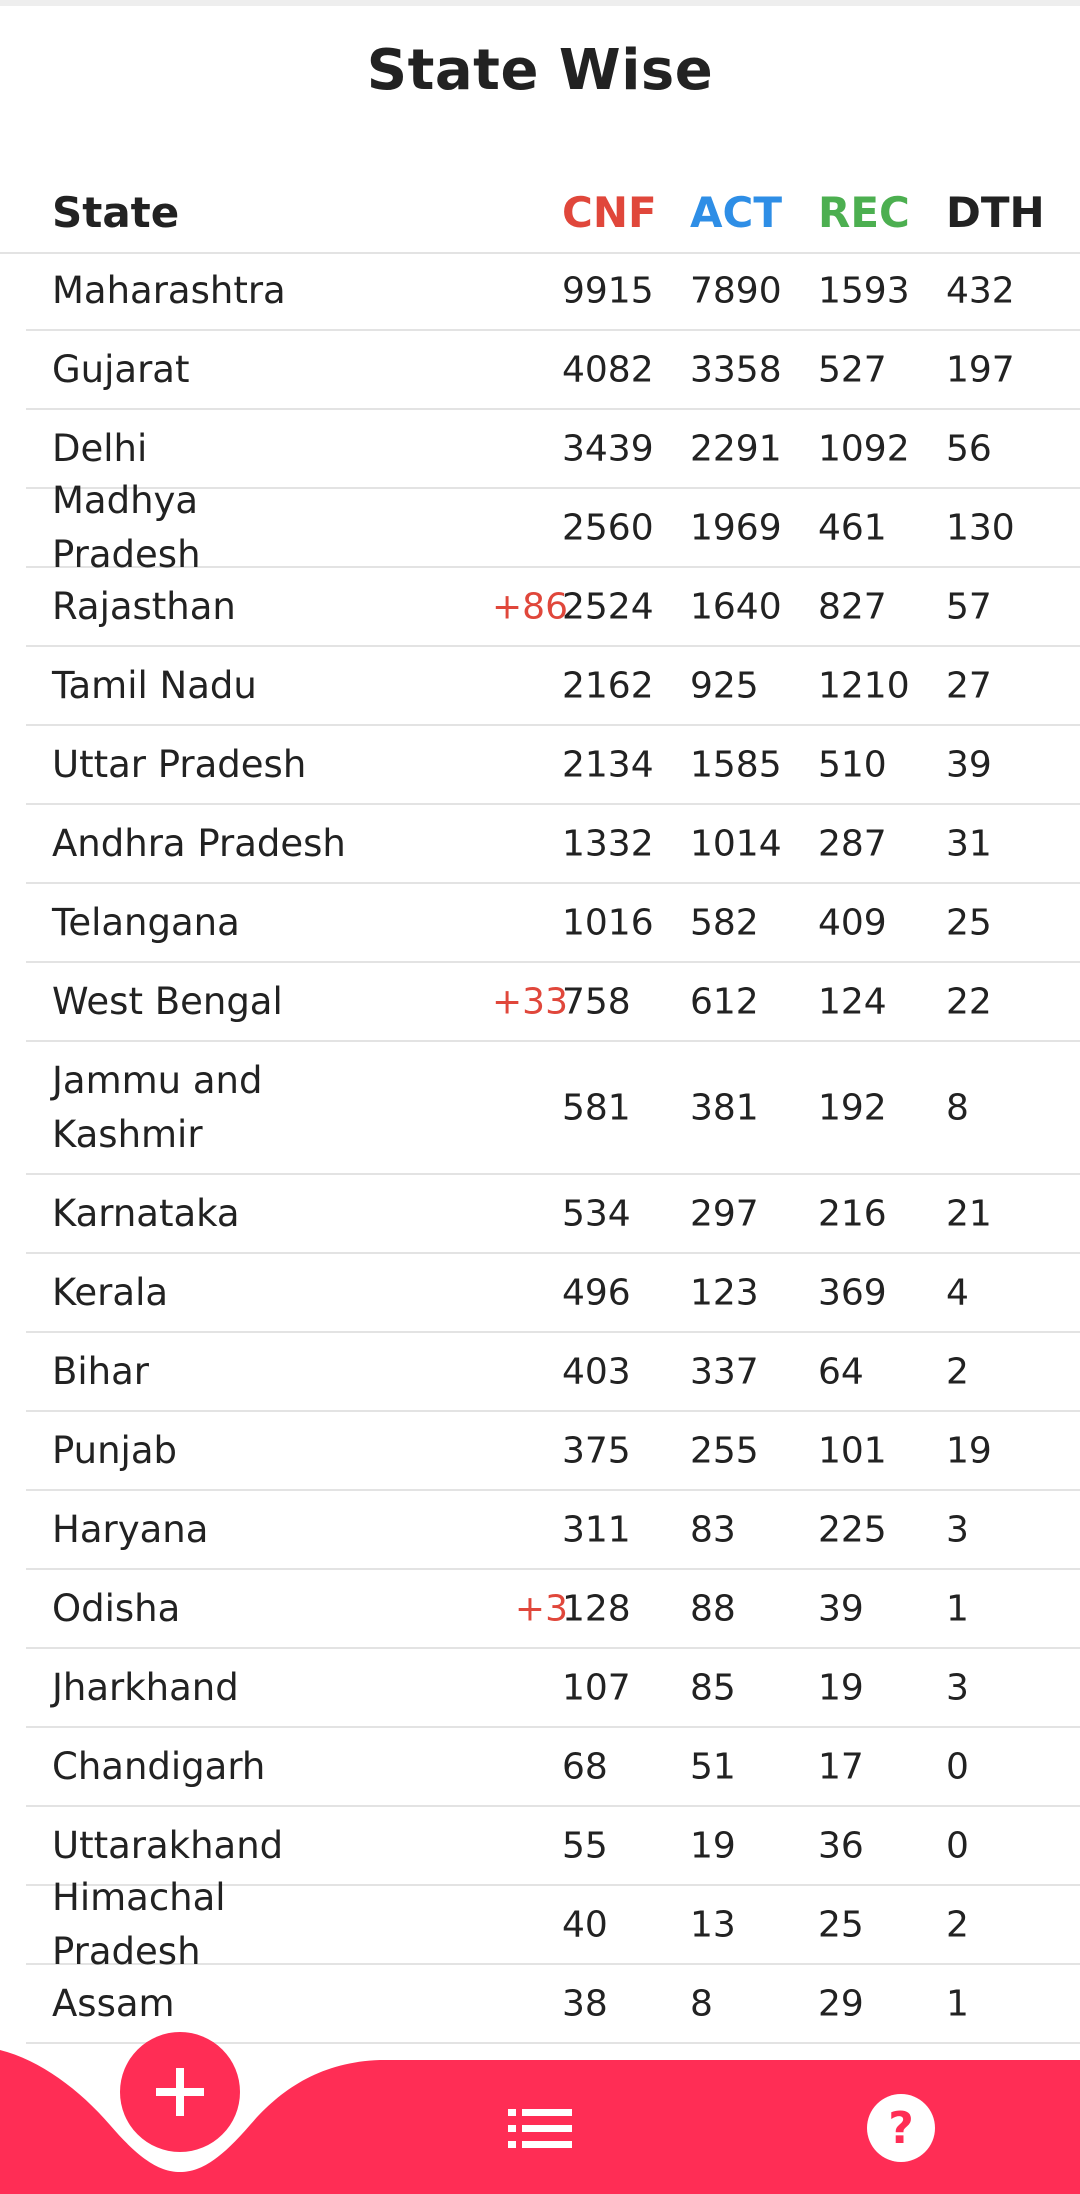  What do you see at coordinates (540, 216) in the screenshot?
I see `table-header: State CNF ACT REC DTH` at bounding box center [540, 216].